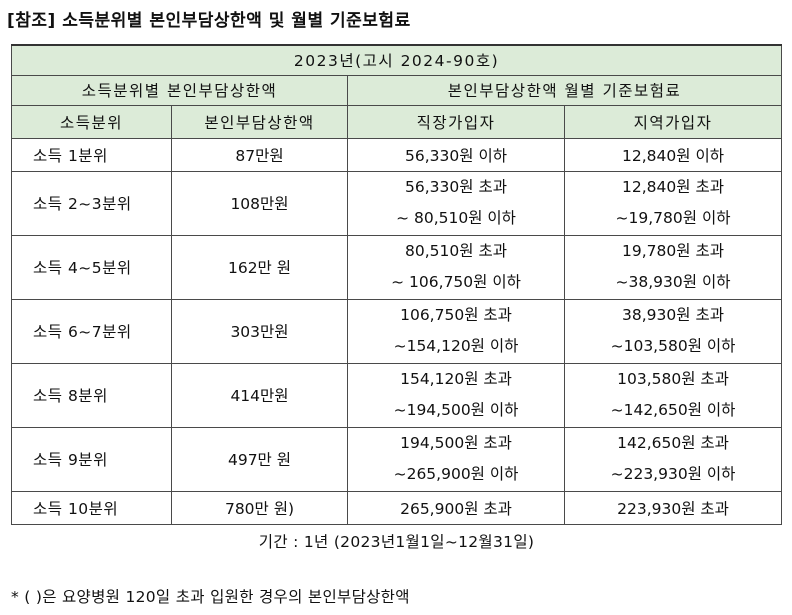 Image resolution: width=792 pixels, height=615 pixels. Describe the element at coordinates (673, 474) in the screenshot. I see `premium-upper: ~223,930원 이하` at that location.